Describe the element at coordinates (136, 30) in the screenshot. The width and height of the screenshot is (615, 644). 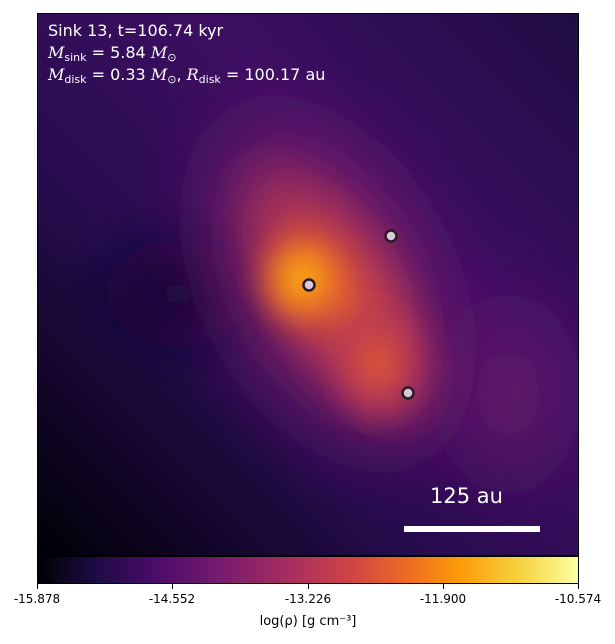
I see `snapshot-title: Sink 13, t=106.74 kyr` at that location.